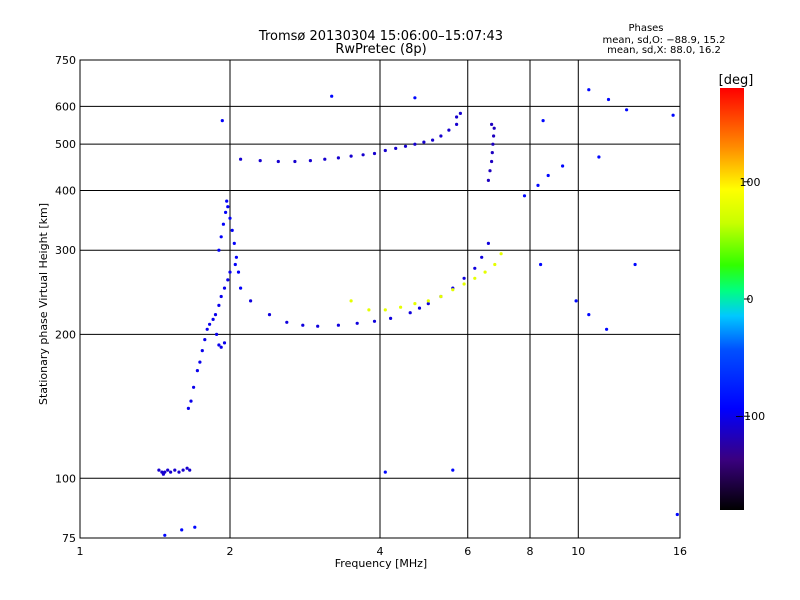  I want to click on x-tick-label: 6, so click(467, 551).